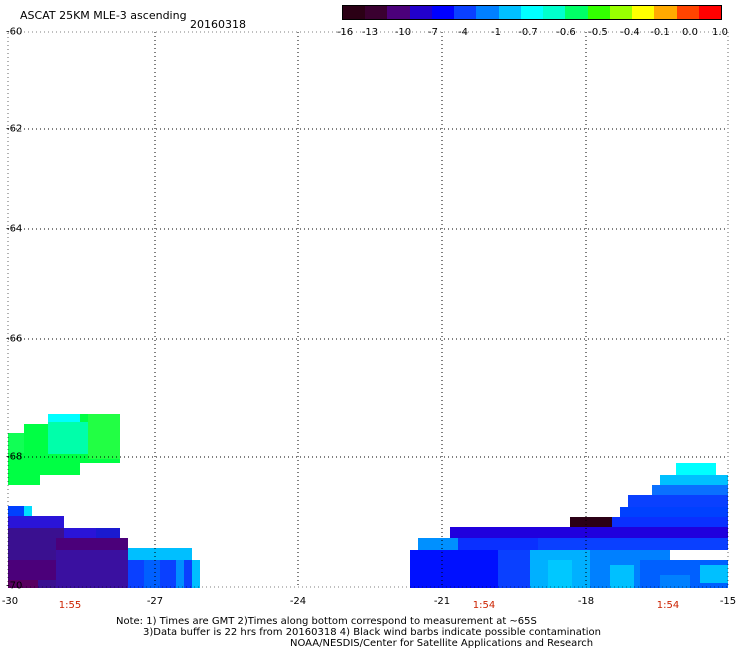 This screenshot has width=740, height=650. I want to click on lat-label: -68, so click(14, 457).